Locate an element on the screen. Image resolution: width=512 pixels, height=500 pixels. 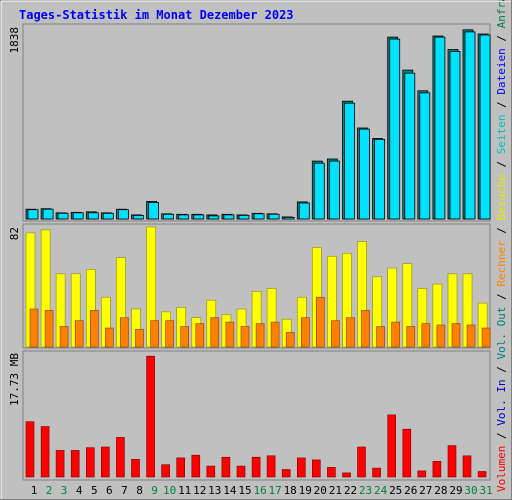
x-tick-label: 29 is located at coordinates (455, 490).